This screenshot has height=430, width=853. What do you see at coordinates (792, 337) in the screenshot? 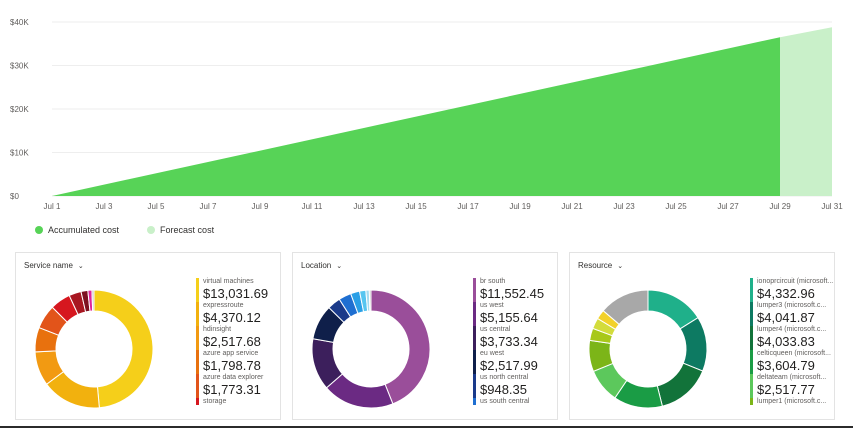
I see `resource-list-item: lumper4 (microsoft.c... $4,033.83` at bounding box center [792, 337].